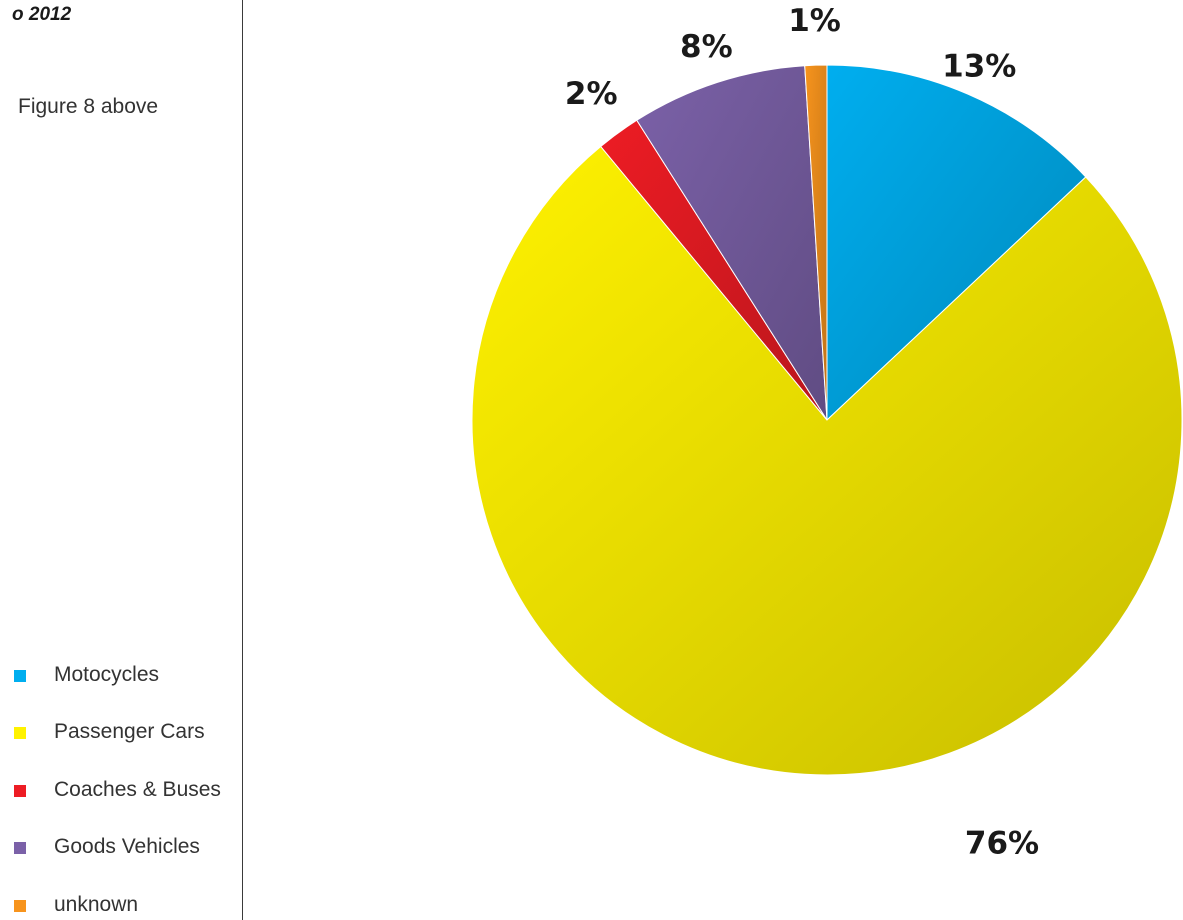 Image resolution: width=1183 pixels, height=920 pixels. I want to click on pie-slice-unknown, so click(816, 242).